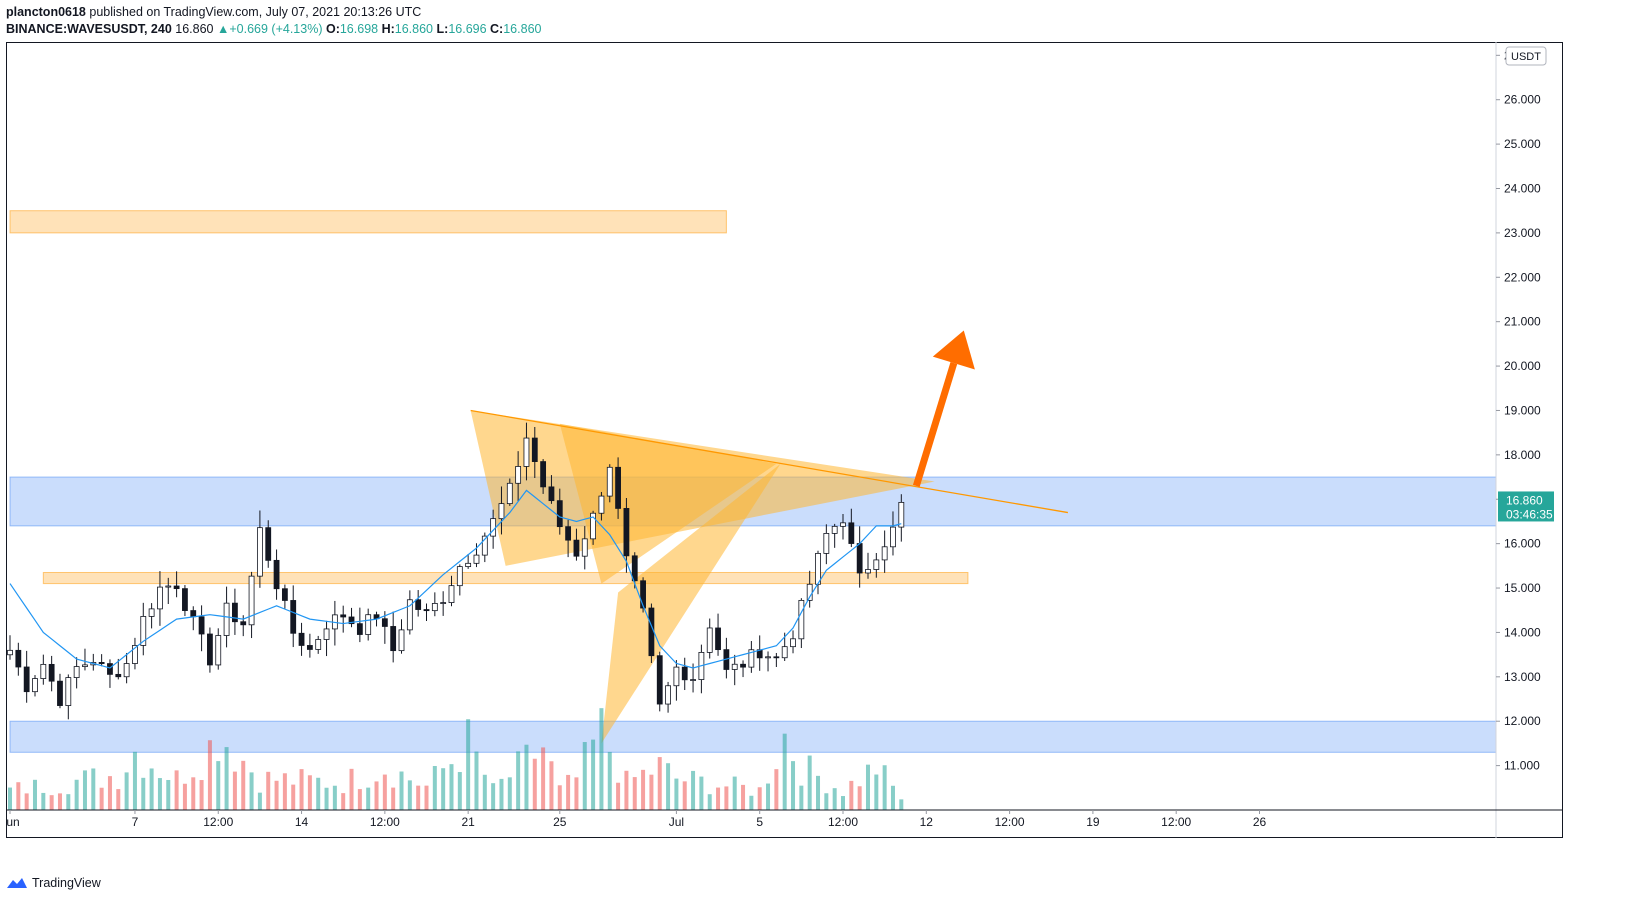 This screenshot has width=1627, height=904. I want to click on price-tick-label: 25.000, so click(1522, 144).